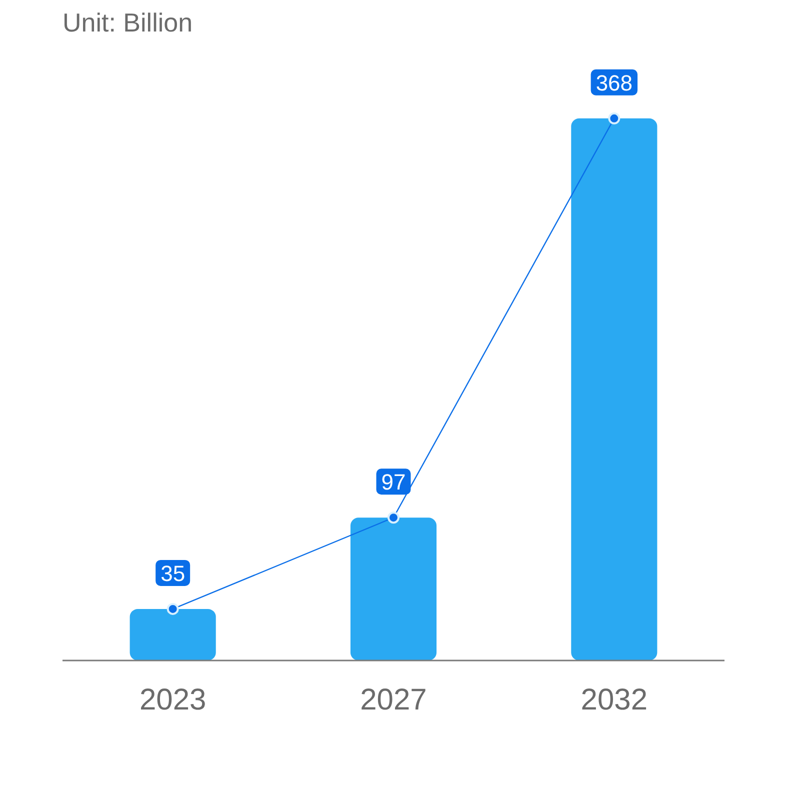 This screenshot has height=800, width=800. I want to click on chart-title: Unit: Billion, so click(127, 23).